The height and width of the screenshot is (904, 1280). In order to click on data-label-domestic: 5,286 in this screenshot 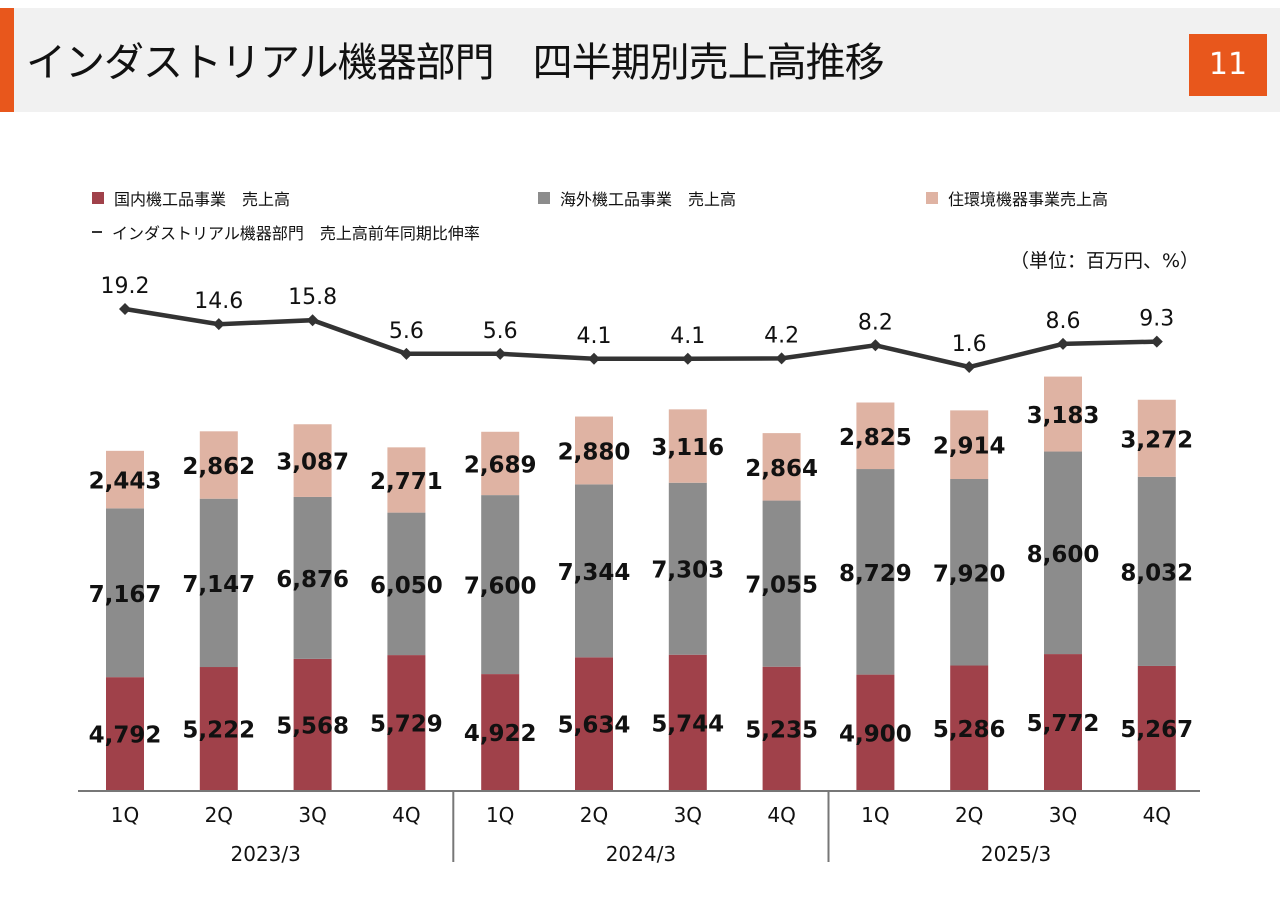, I will do `click(969, 730)`.